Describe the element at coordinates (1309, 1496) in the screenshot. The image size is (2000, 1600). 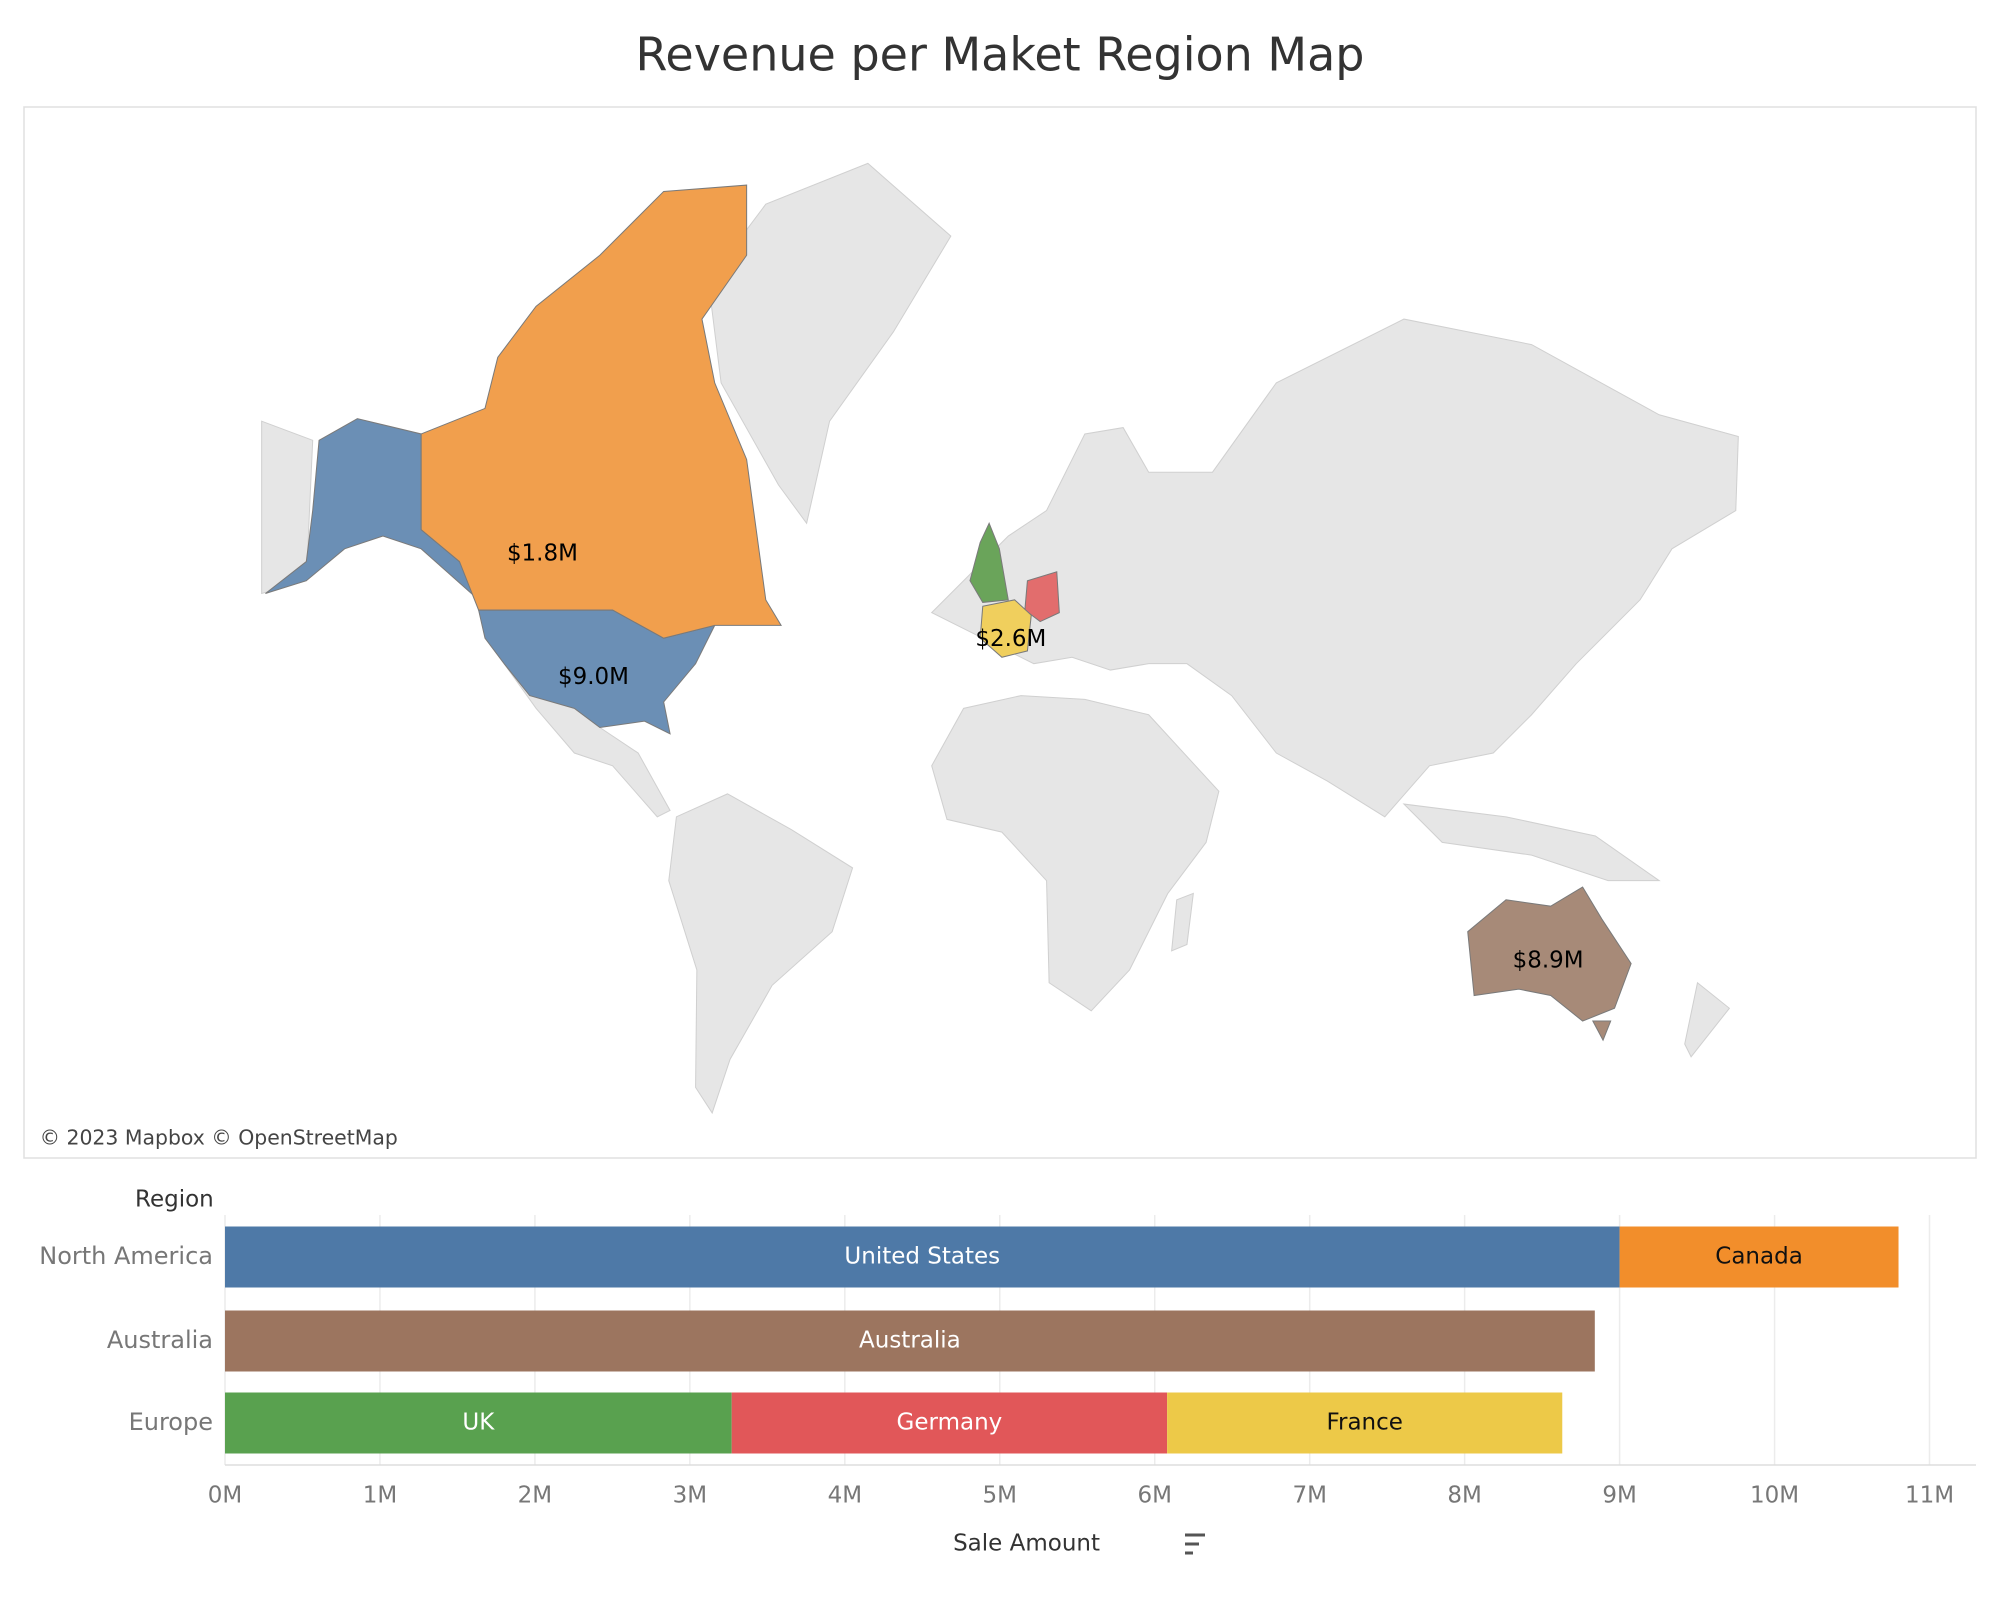
I see `x-tick-label: 7M` at that location.